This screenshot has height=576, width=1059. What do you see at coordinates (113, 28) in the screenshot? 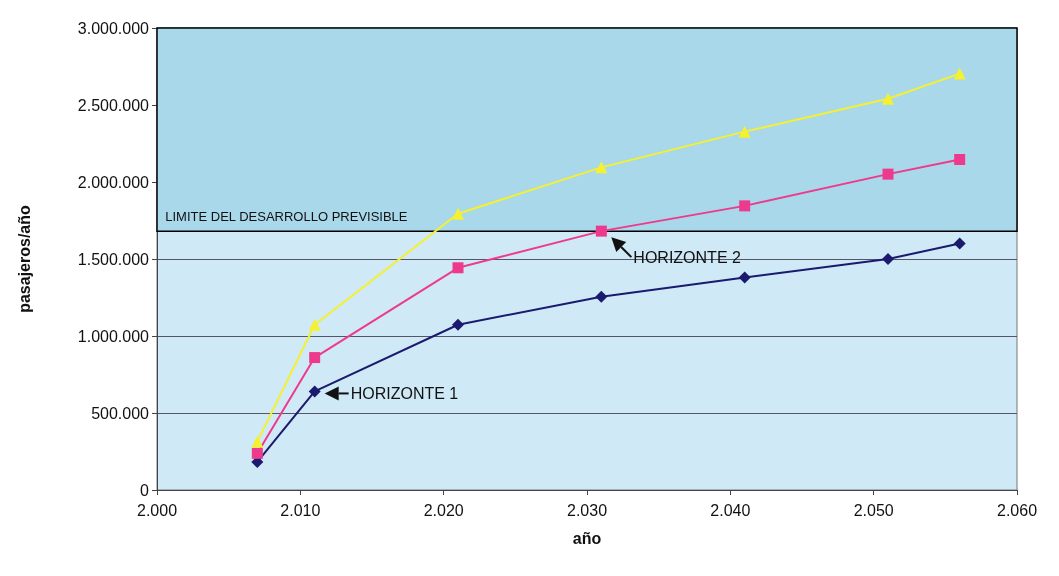
I see `y-tick-label: 3.000.000` at bounding box center [113, 28].